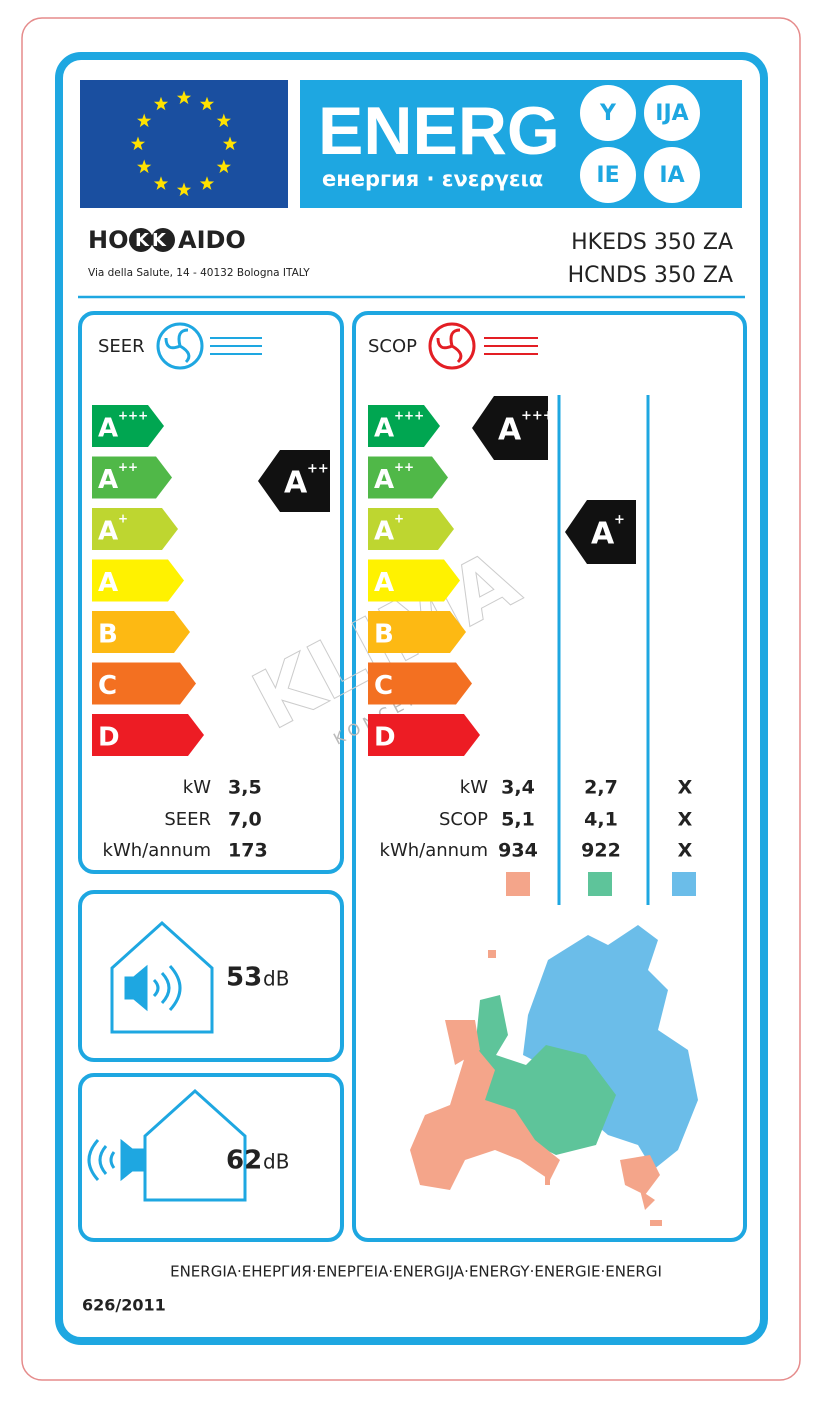  What do you see at coordinates (245, 788) in the screenshot?
I see `row-value: 3,5` at bounding box center [245, 788].